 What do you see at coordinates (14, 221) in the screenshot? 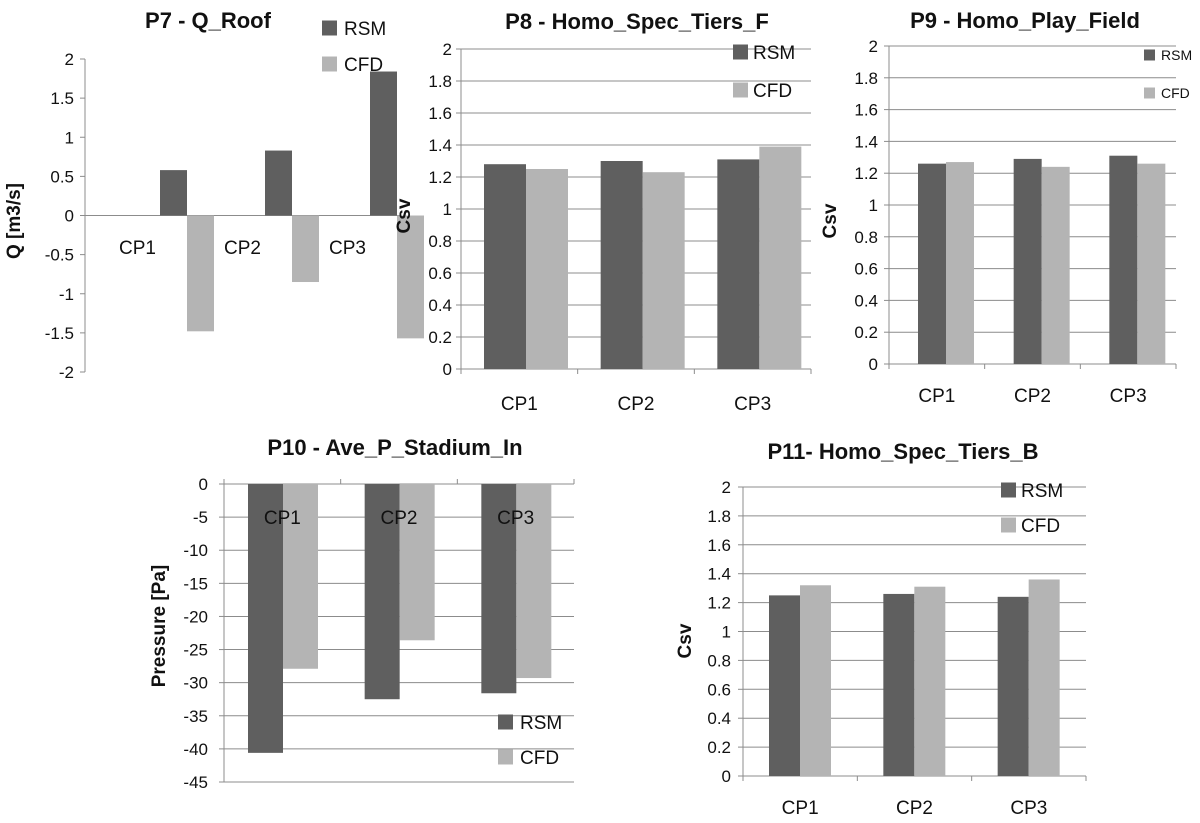
I see `y-axis-label: Q [m3/s]` at bounding box center [14, 221].